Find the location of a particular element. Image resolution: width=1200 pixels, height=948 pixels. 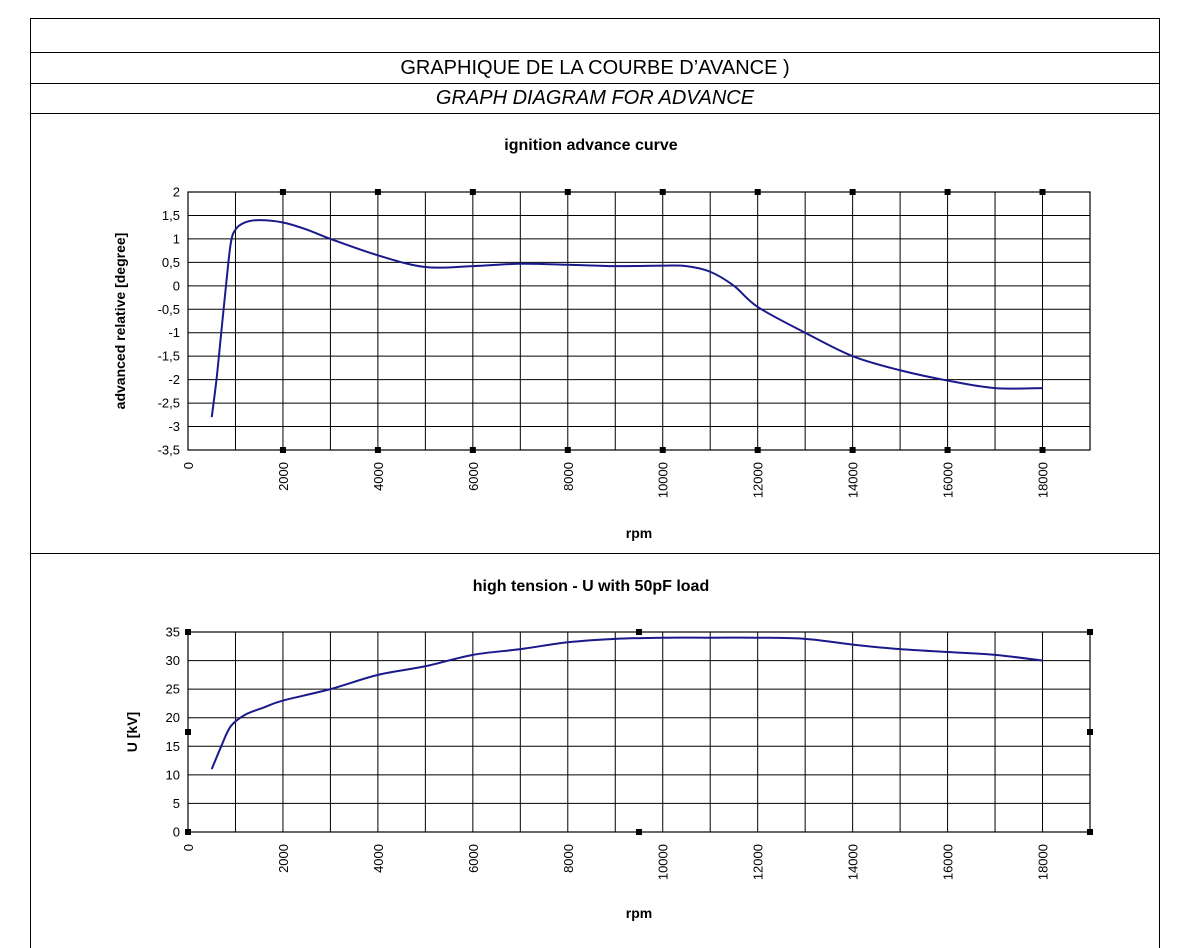

y-tick-label: 2 is located at coordinates (176, 192).